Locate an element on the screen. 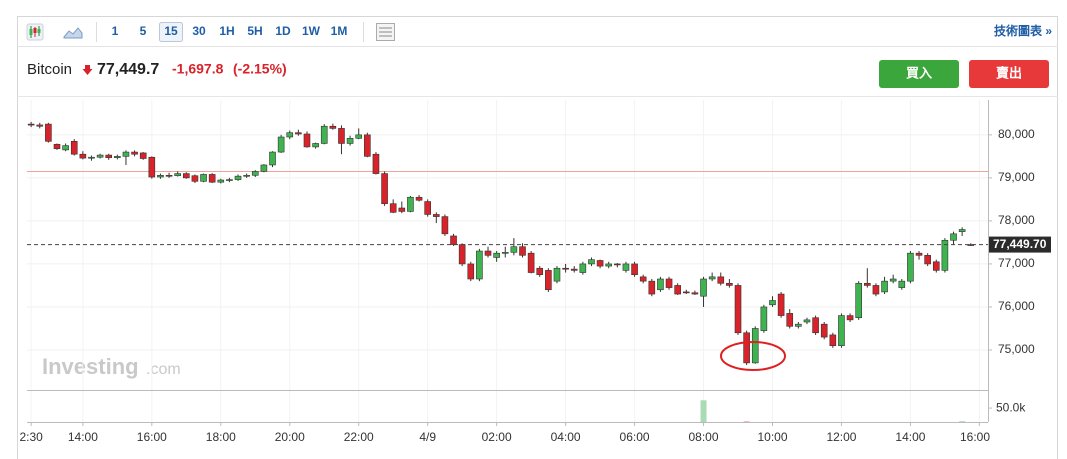 The height and width of the screenshot is (459, 1067). interval-button: 1 is located at coordinates (115, 31).